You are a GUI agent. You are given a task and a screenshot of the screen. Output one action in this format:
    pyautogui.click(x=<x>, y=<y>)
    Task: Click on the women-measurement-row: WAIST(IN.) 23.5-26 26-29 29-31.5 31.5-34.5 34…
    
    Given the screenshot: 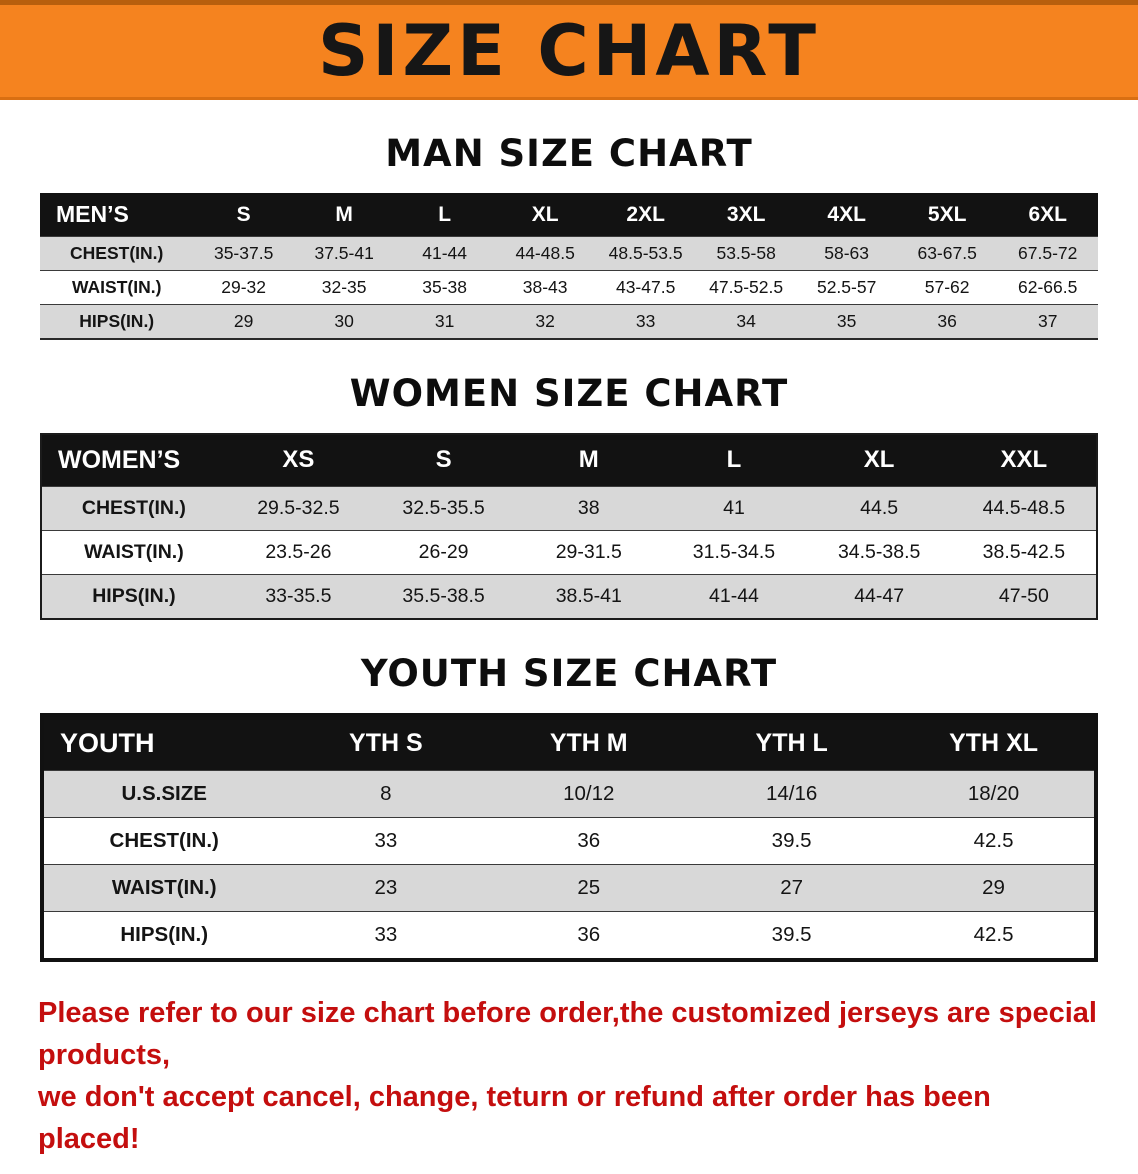 What is the action you would take?
    pyautogui.click(x=569, y=552)
    